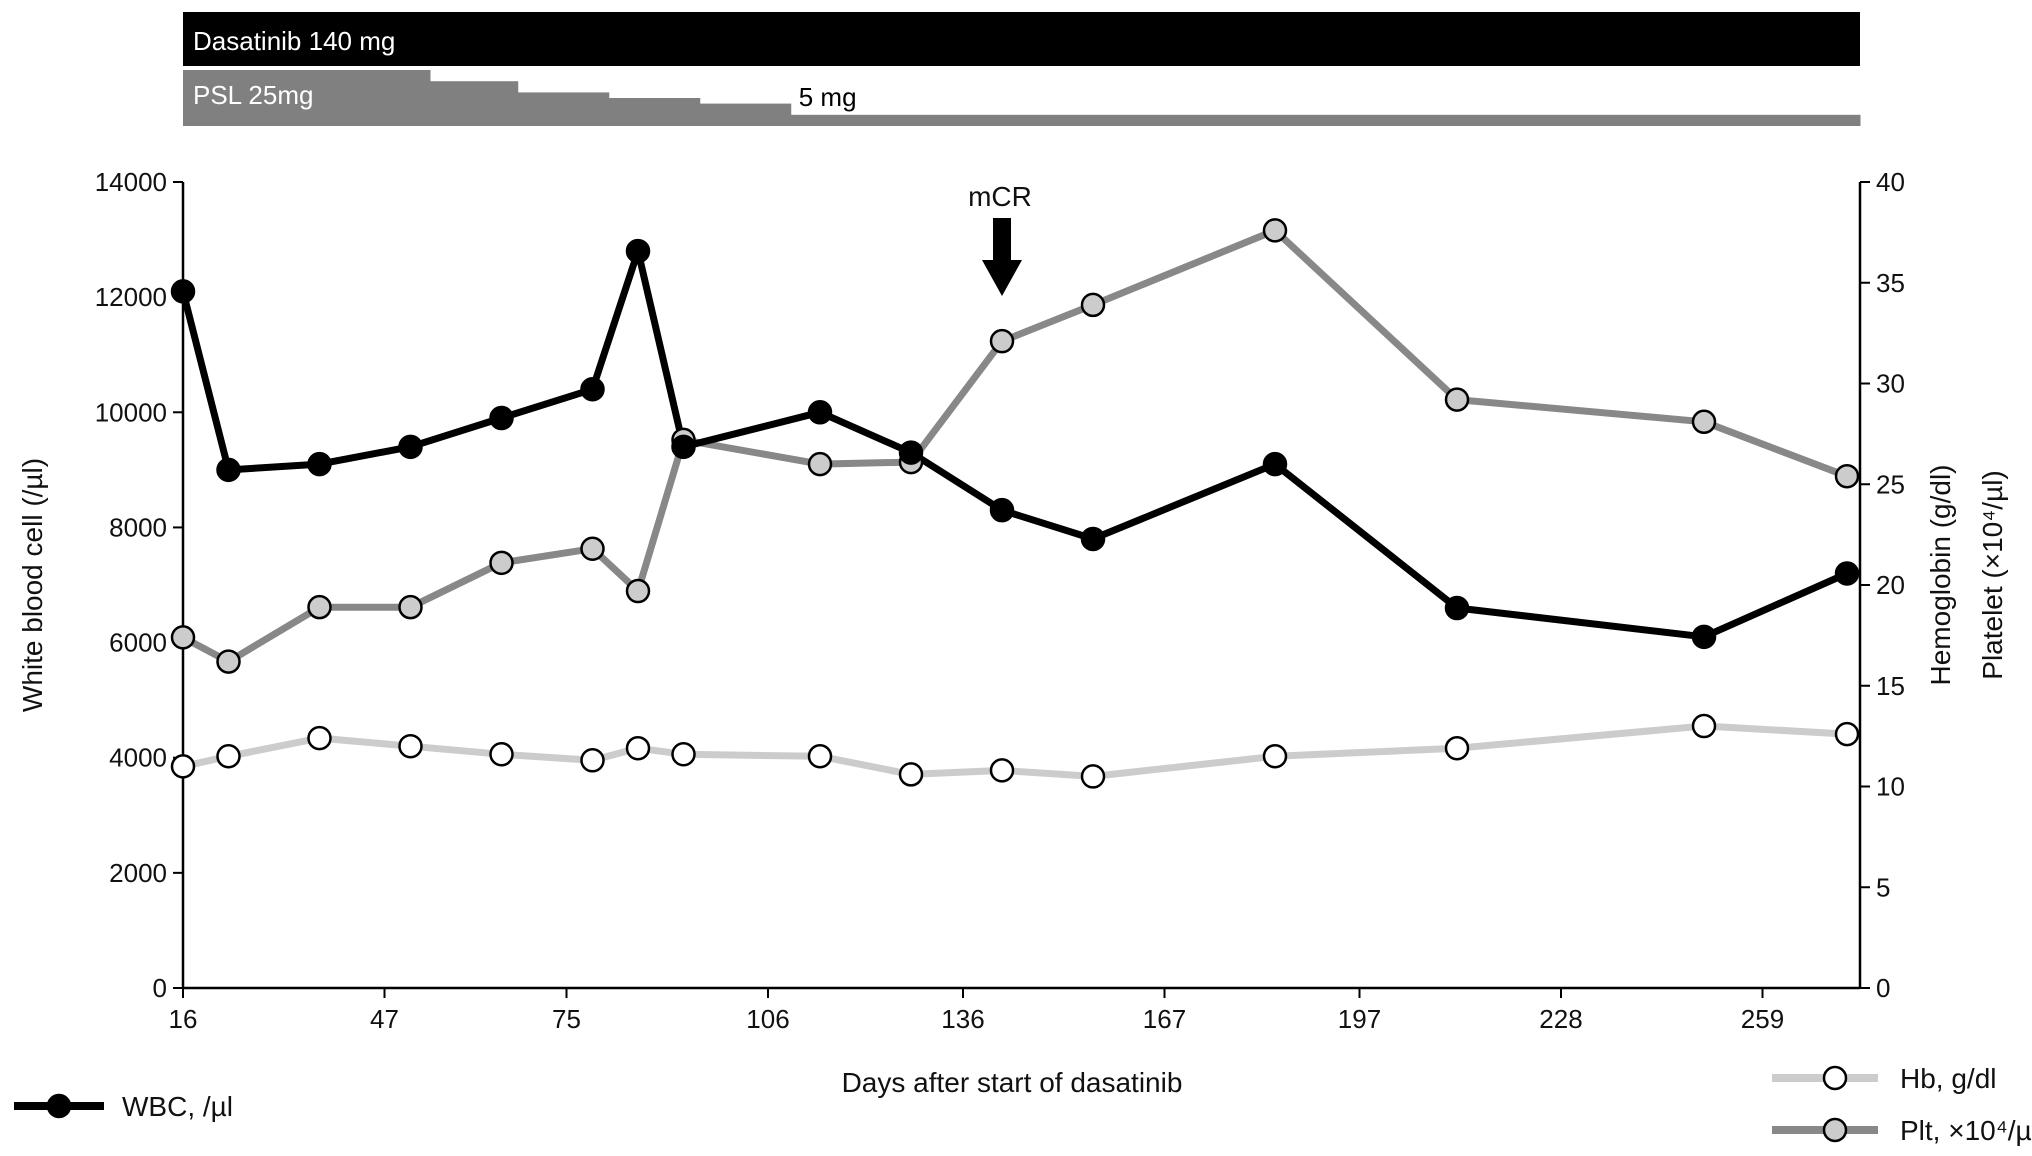 Image resolution: width=2032 pixels, height=1156 pixels. Describe the element at coordinates (131, 412) in the screenshot. I see `left-y-tick-label: 10000` at that location.